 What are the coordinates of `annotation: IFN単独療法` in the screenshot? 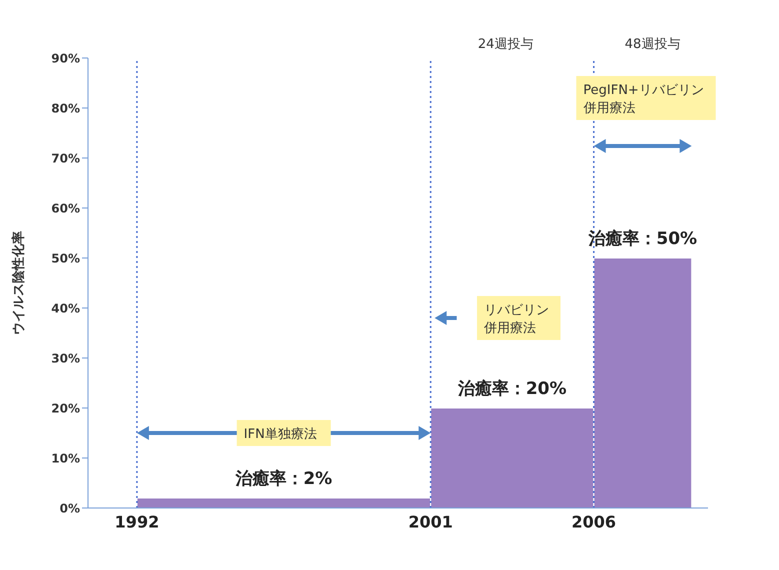 It's located at (280, 434).